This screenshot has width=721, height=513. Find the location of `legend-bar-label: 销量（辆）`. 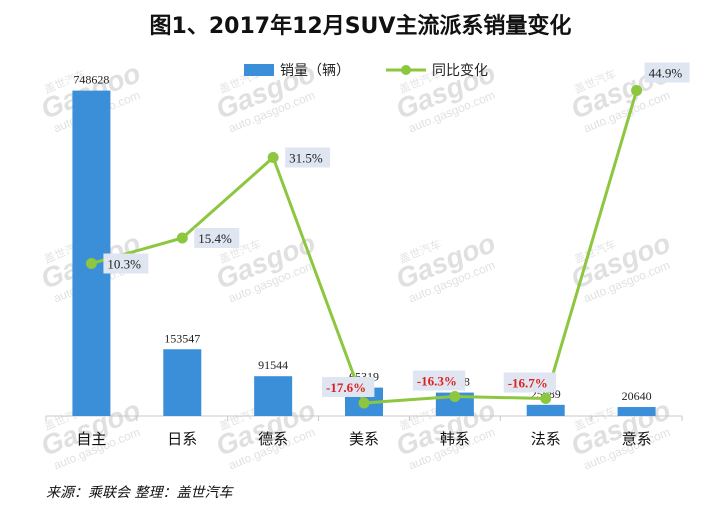

legend-bar-label: 销量（辆） is located at coordinates (315, 71).